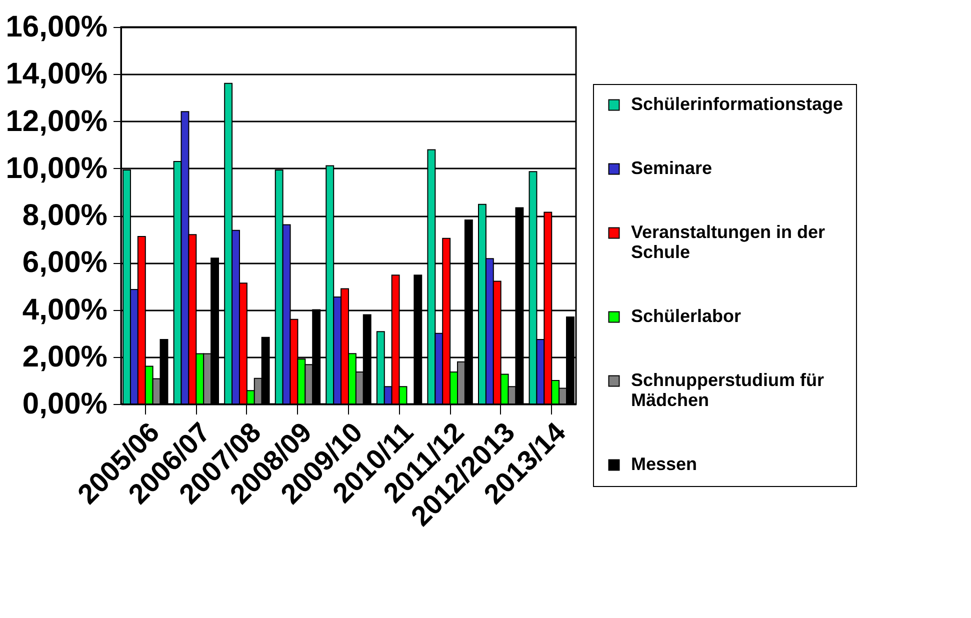  I want to click on y-tick-label: 6,00%, so click(65, 263).